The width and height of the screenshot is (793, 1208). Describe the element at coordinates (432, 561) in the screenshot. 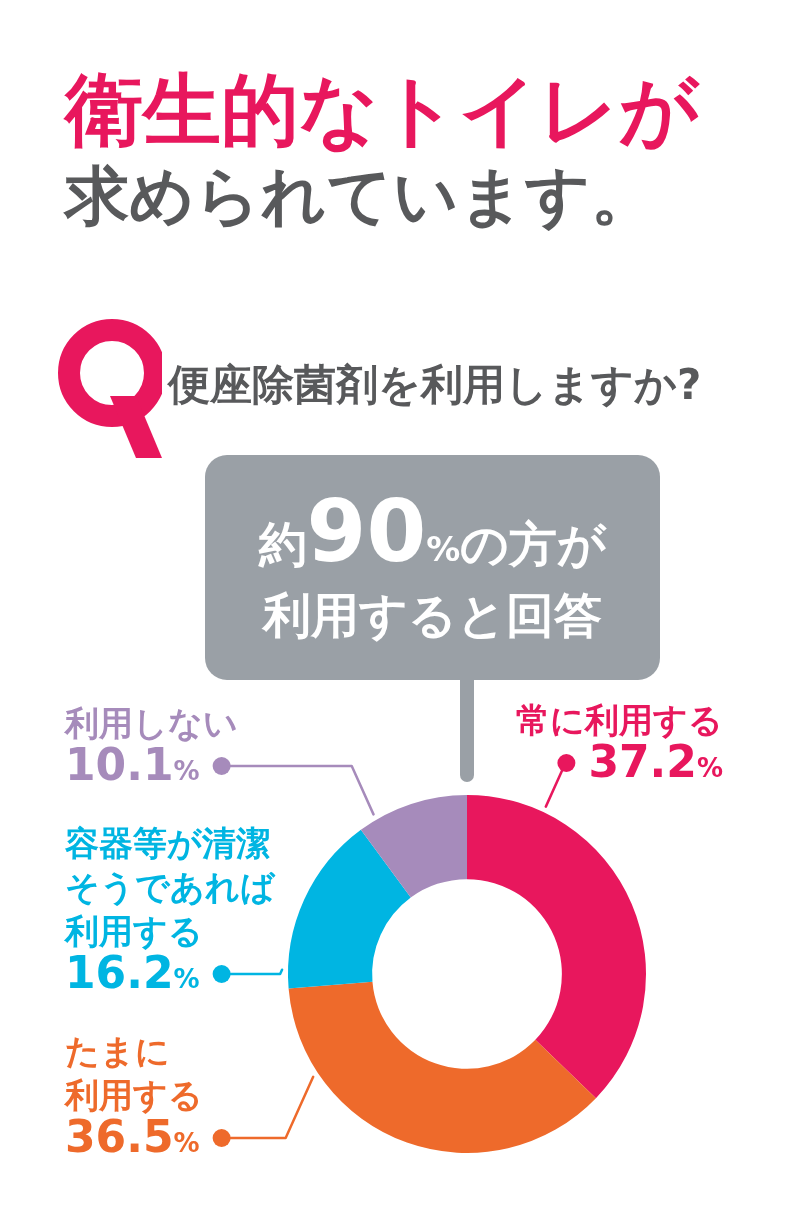

I see `text: 約90%の方が利用すると回答` at that location.